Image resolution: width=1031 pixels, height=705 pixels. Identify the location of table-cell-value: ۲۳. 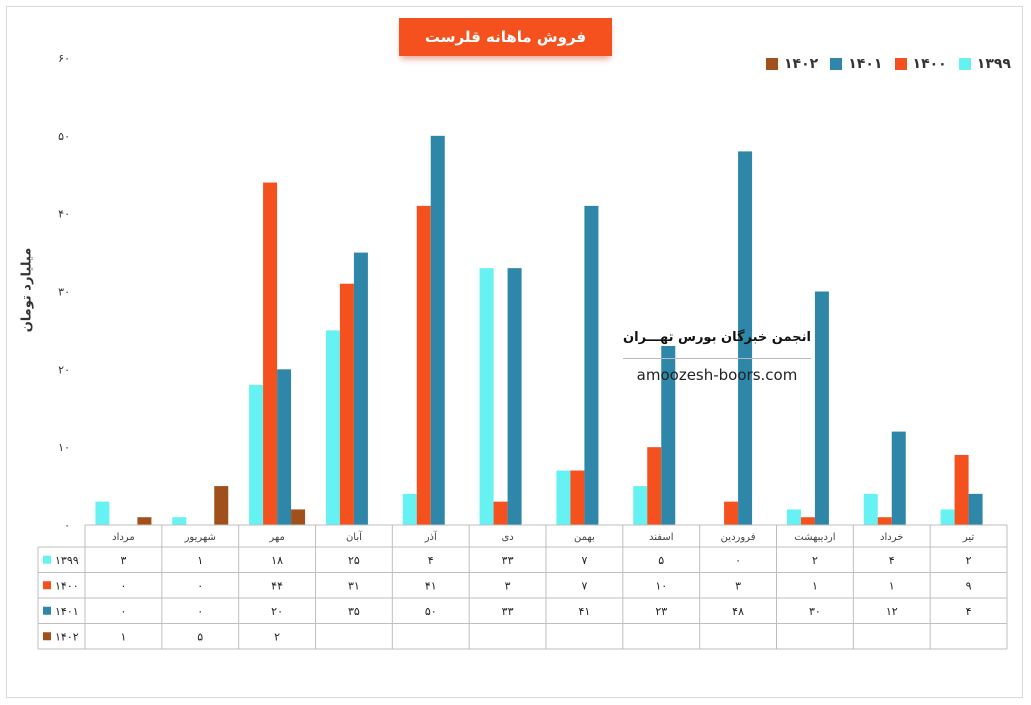
(661, 611).